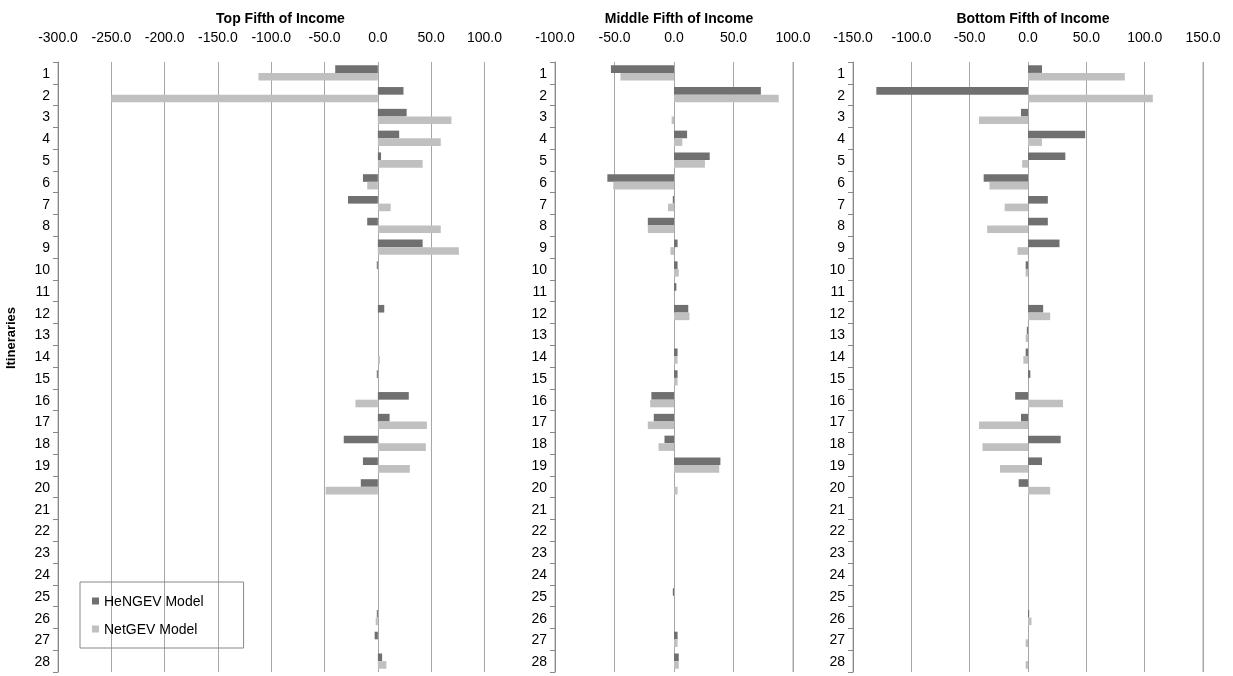  Describe the element at coordinates (10, 338) in the screenshot. I see `y-axis-title: Itineraries` at that location.